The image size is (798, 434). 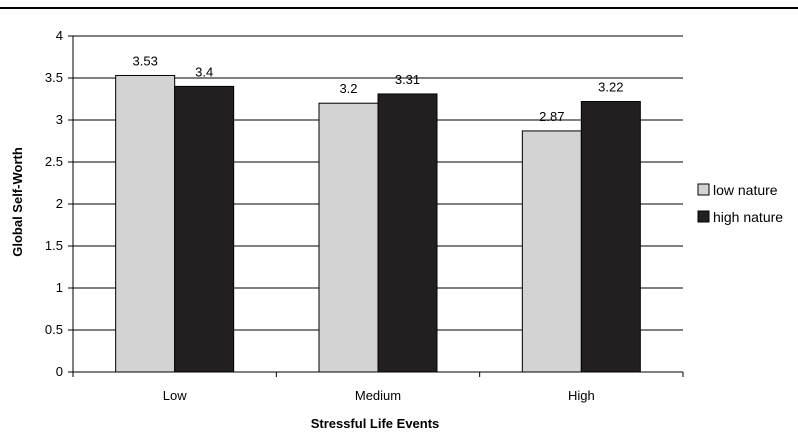 I want to click on bar-low-nature-high, so click(x=551, y=251).